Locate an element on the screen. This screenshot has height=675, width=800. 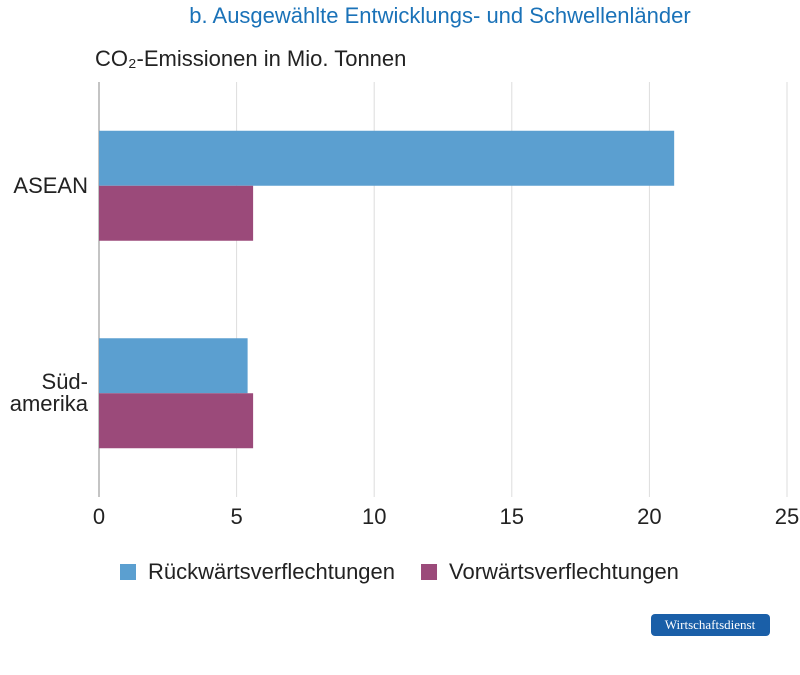
x-tick-label: 5 is located at coordinates (236, 516).